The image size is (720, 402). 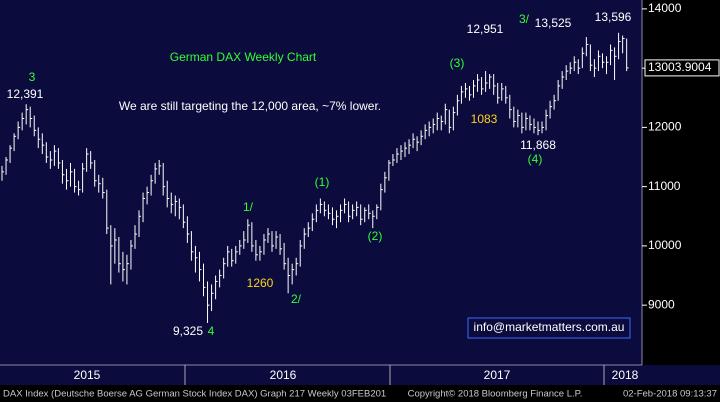 What do you see at coordinates (553, 23) in the screenshot?
I see `annotation: 13,525` at bounding box center [553, 23].